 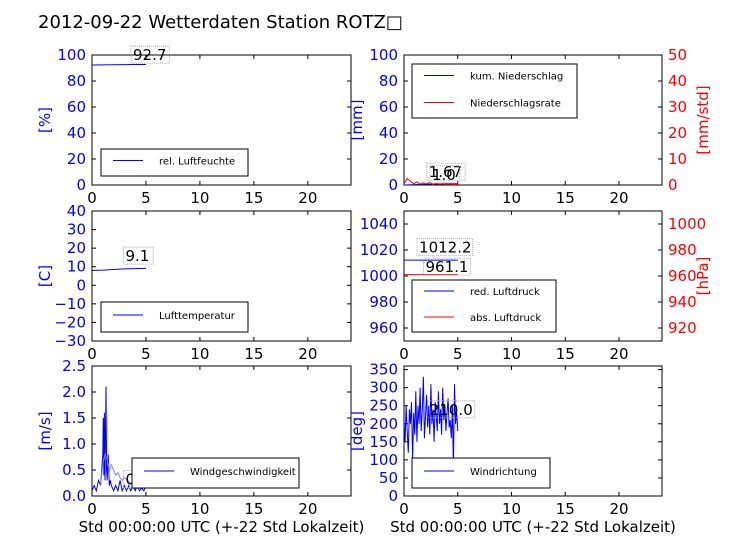 What do you see at coordinates (70, 304) in the screenshot?
I see `y-tick-label: −10` at bounding box center [70, 304].